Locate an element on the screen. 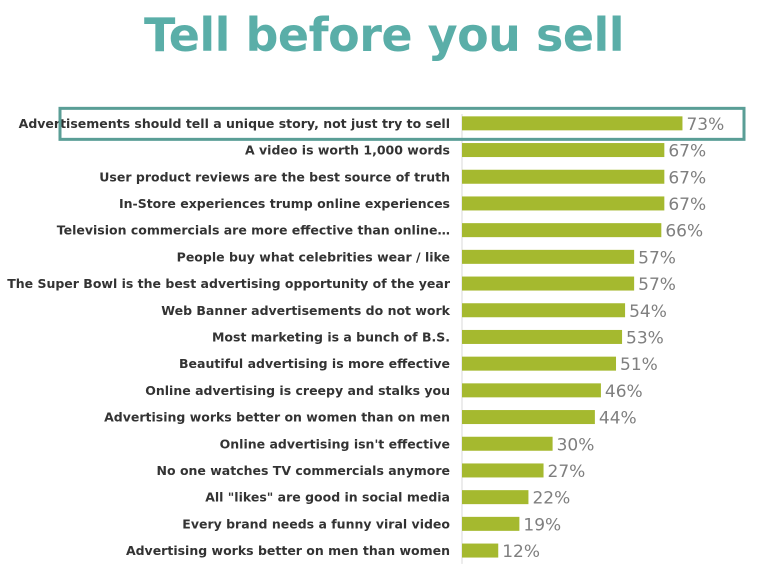 This screenshot has height=571, width=768. value-label: 54% is located at coordinates (648, 312).